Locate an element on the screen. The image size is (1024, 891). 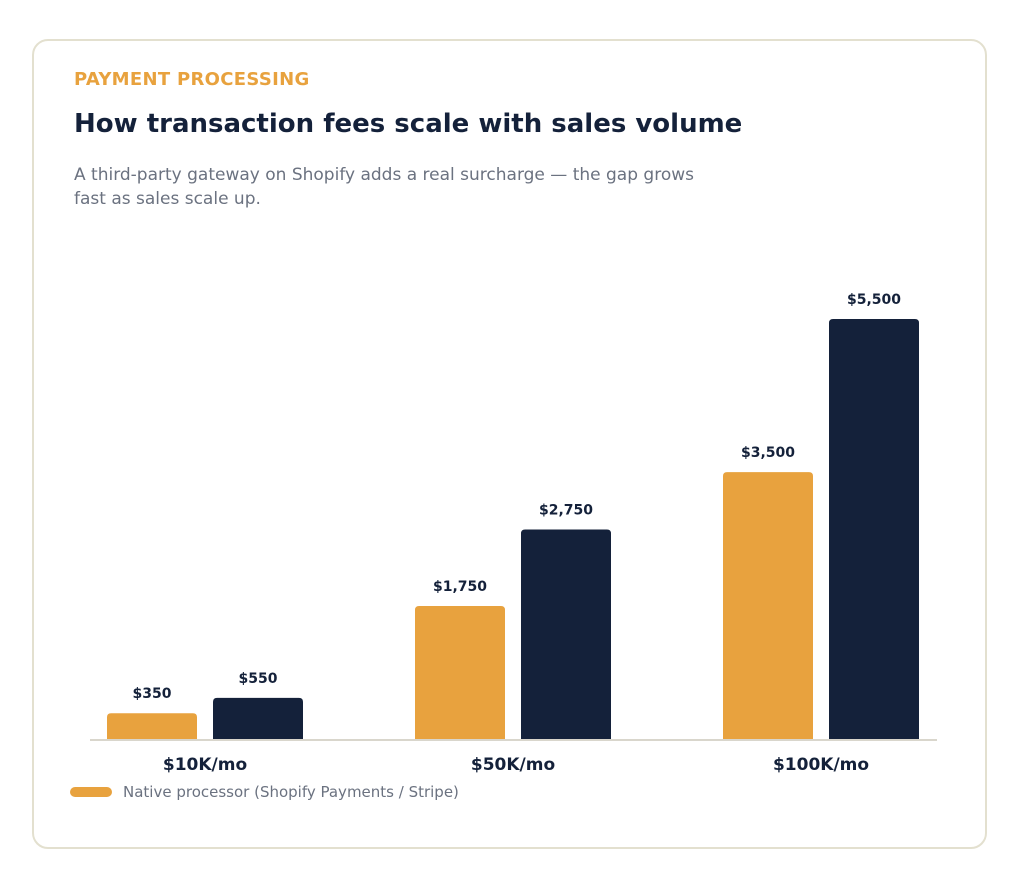
x-tick-label-1: $10K/mo is located at coordinates (205, 765).